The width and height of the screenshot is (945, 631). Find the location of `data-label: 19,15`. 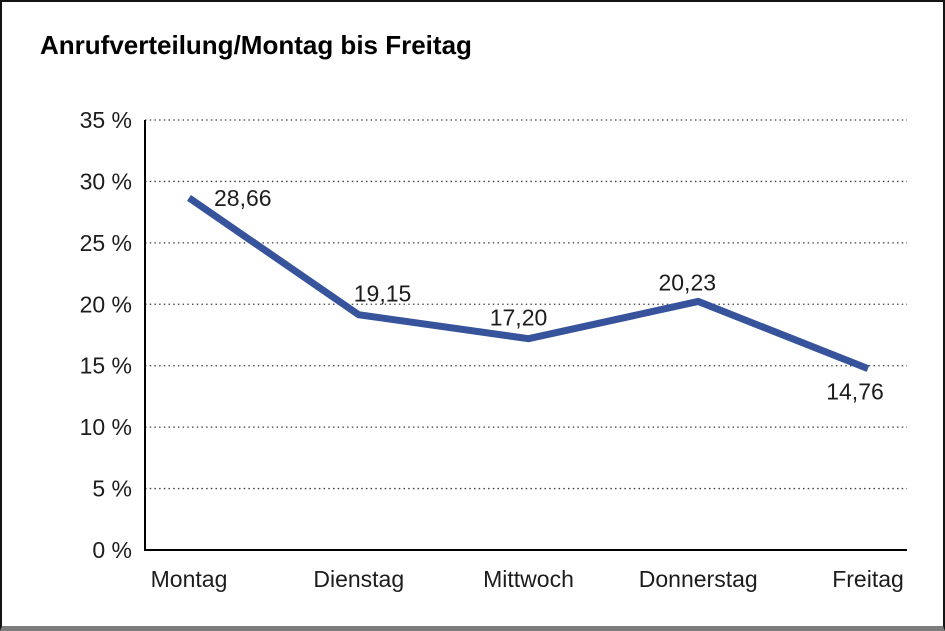

data-label: 19,15 is located at coordinates (383, 294).